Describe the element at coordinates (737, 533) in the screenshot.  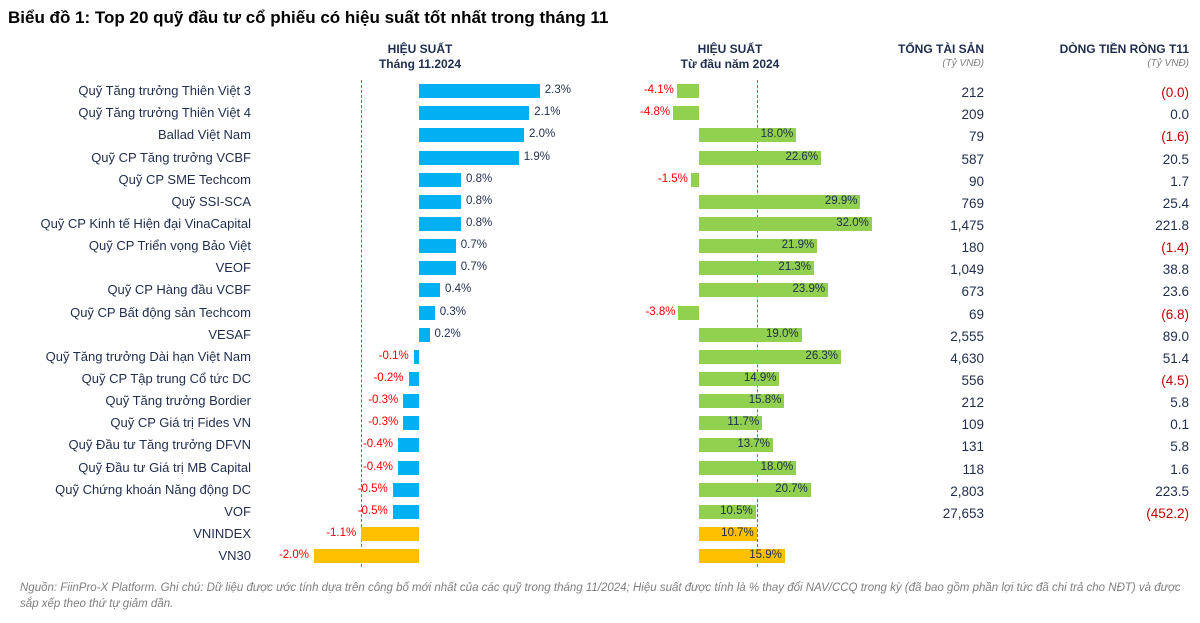
I see `bar-ytd-label: 10.7%` at that location.